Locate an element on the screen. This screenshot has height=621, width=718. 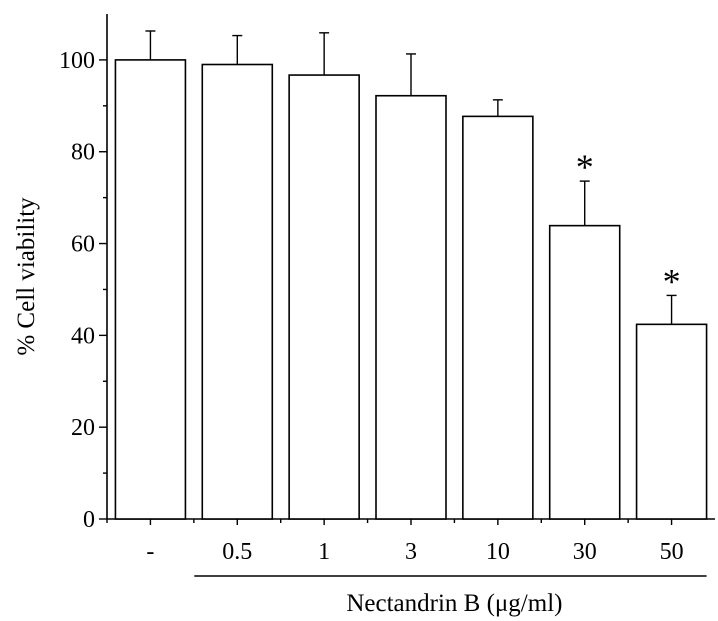
y-tick-label: 80 is located at coordinates (83, 153).